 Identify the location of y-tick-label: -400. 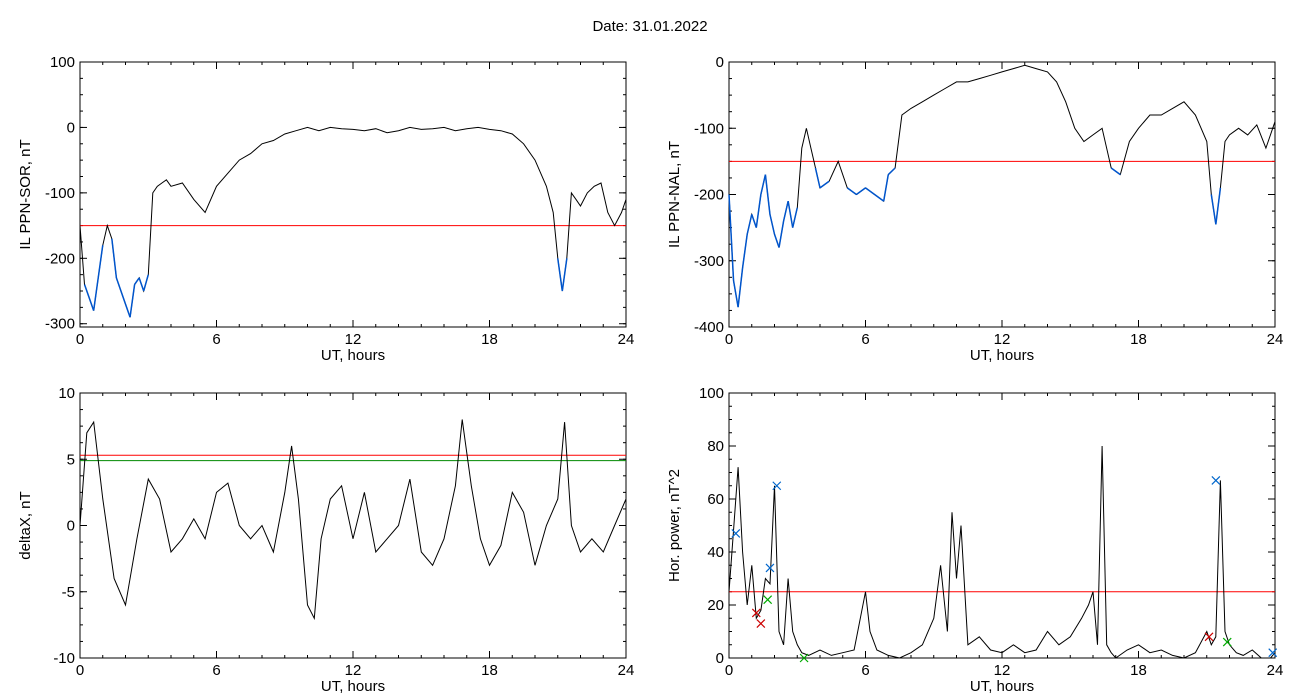
(709, 327).